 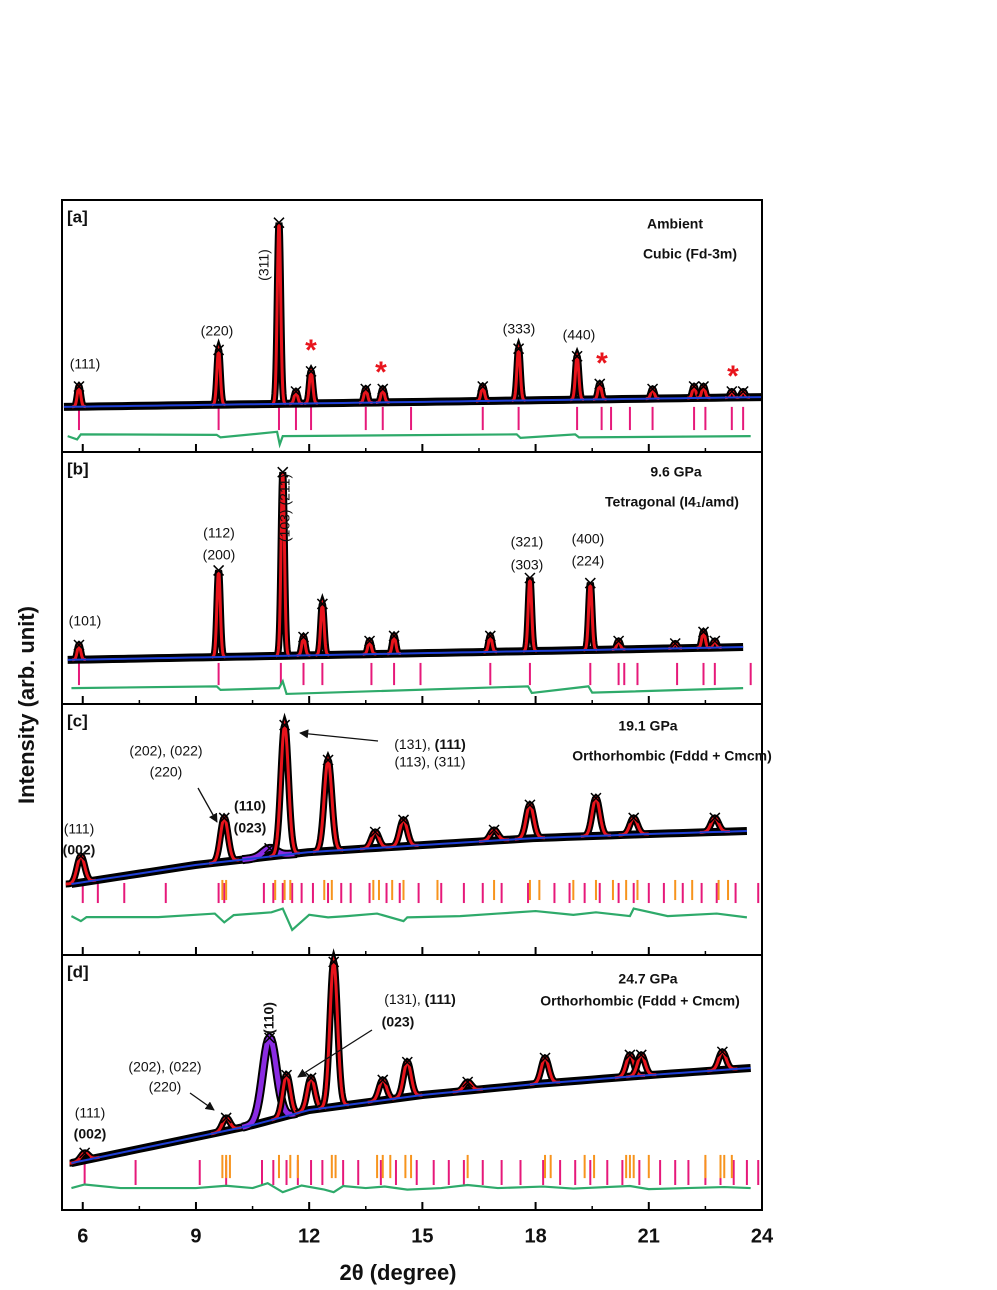 I want to click on panel-label: [c], so click(x=77, y=720).